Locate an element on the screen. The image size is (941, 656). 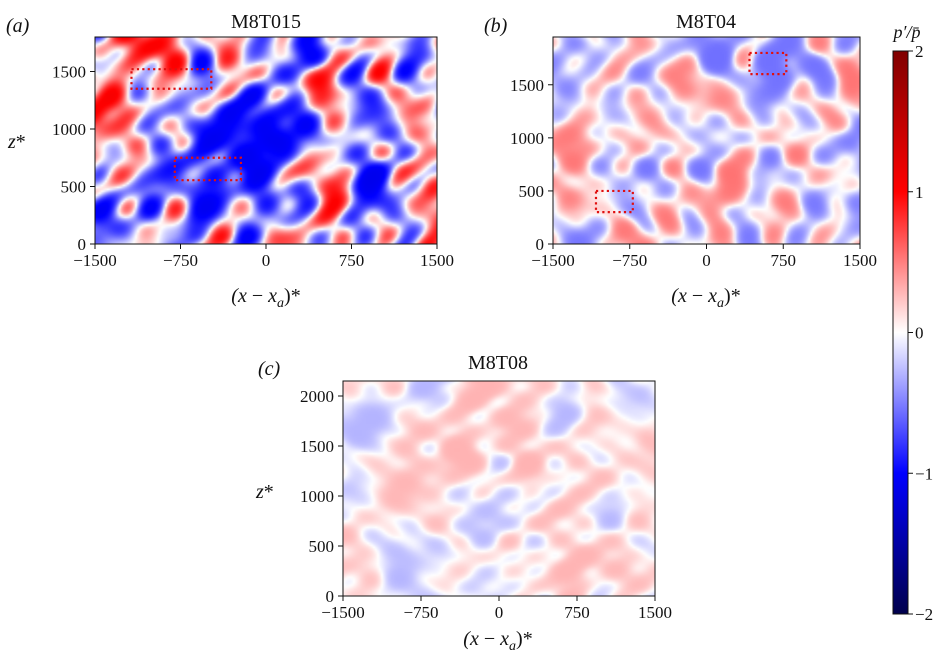
colorbar: p′/p̄ 2 1 0 −1 −2 is located at coordinates (913, 323).